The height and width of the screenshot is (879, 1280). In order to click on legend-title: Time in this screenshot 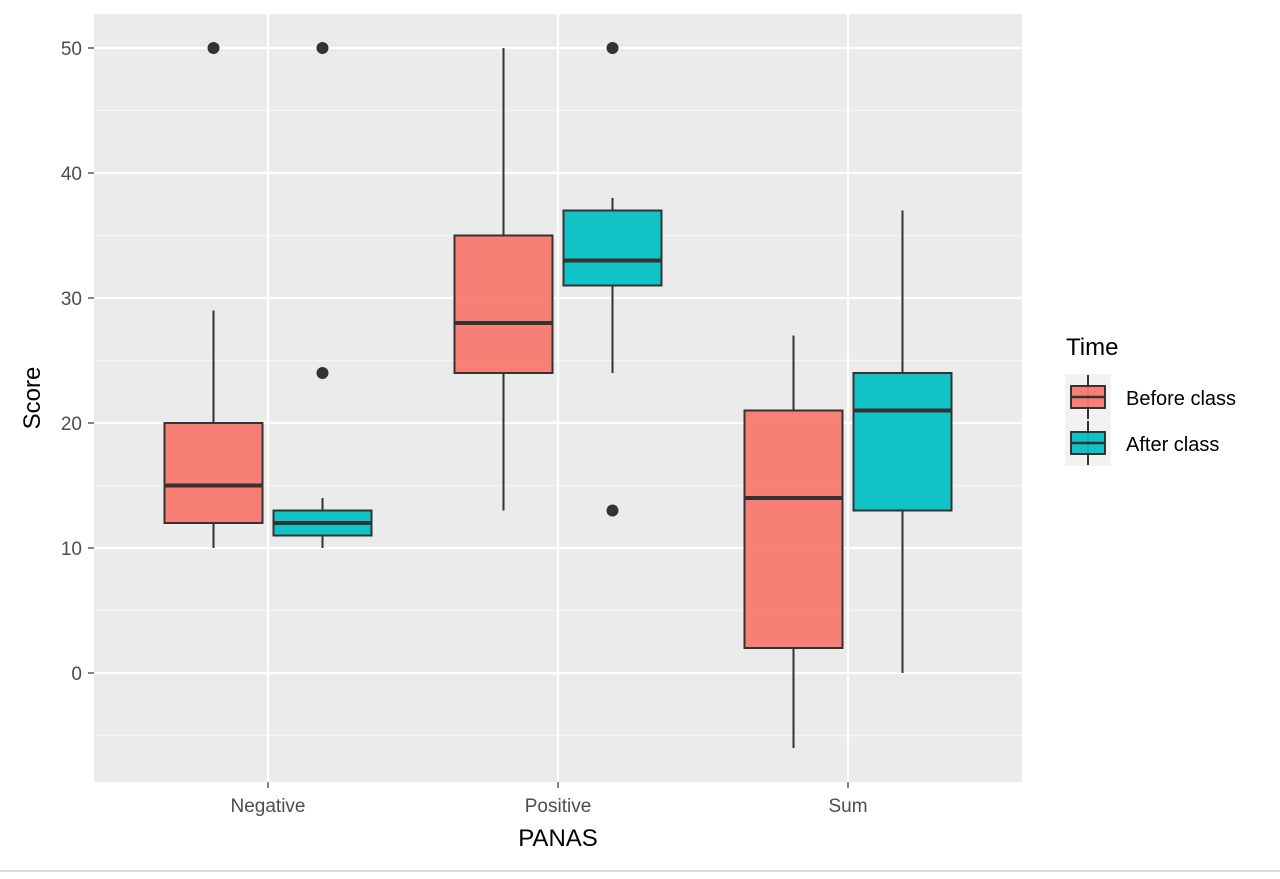, I will do `click(1092, 347)`.